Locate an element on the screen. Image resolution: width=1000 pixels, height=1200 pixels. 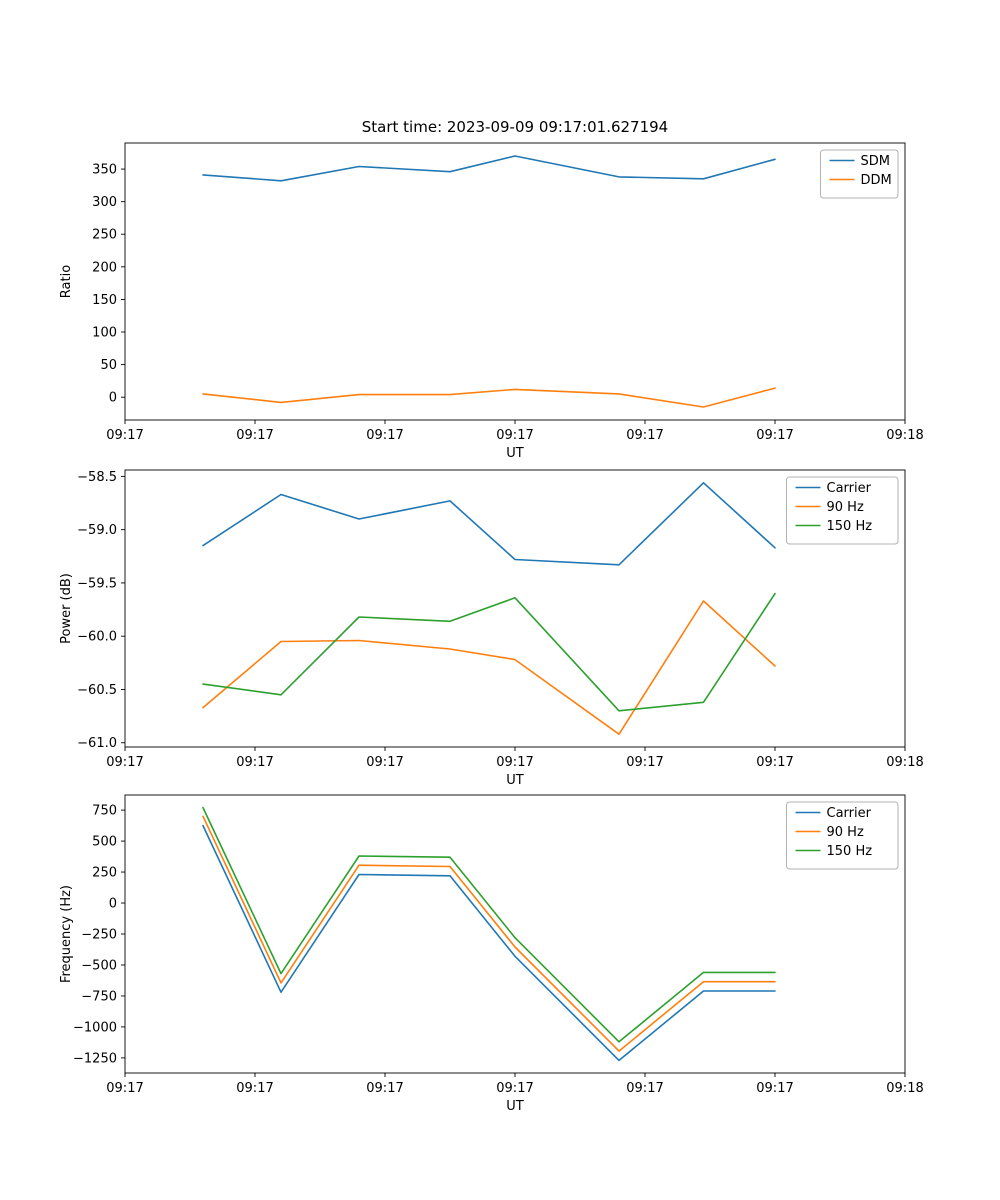
y-tick-label: −58.5 is located at coordinates (97, 477).